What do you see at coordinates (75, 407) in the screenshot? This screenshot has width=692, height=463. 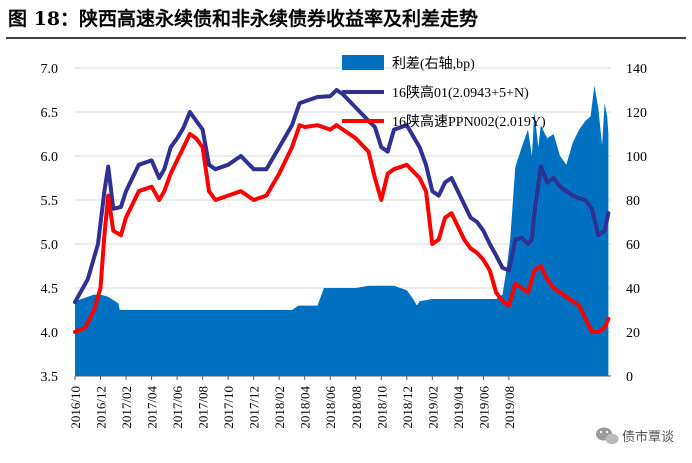 I see `x-axis-tick-label: 2016/10` at bounding box center [75, 407].